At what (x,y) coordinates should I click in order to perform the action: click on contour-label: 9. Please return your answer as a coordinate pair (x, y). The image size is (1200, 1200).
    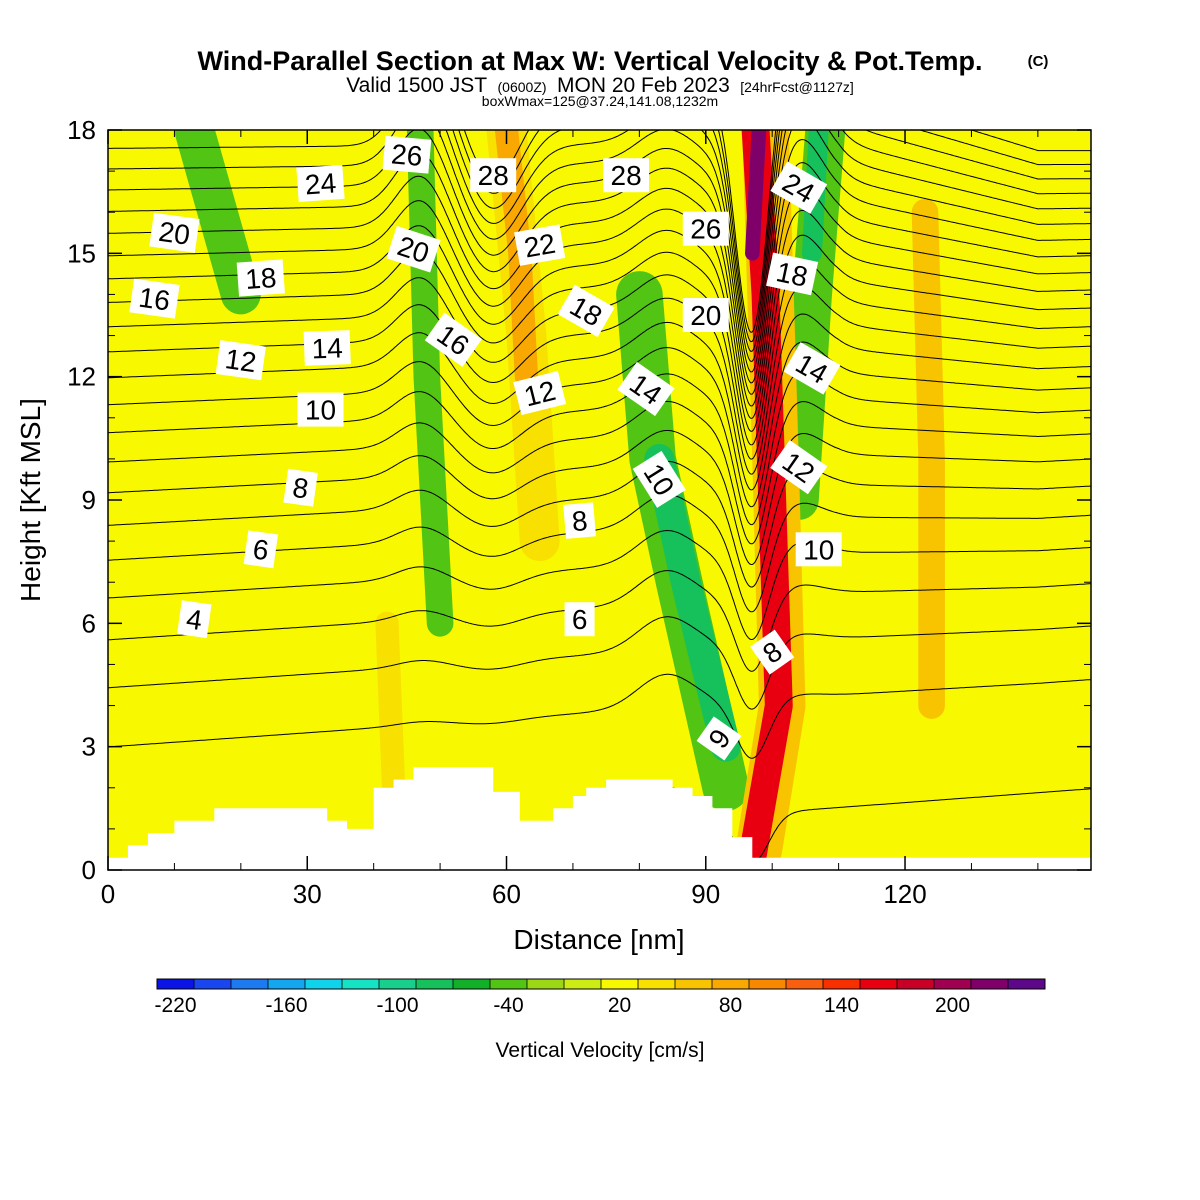
    Looking at the image, I should click on (719, 738).